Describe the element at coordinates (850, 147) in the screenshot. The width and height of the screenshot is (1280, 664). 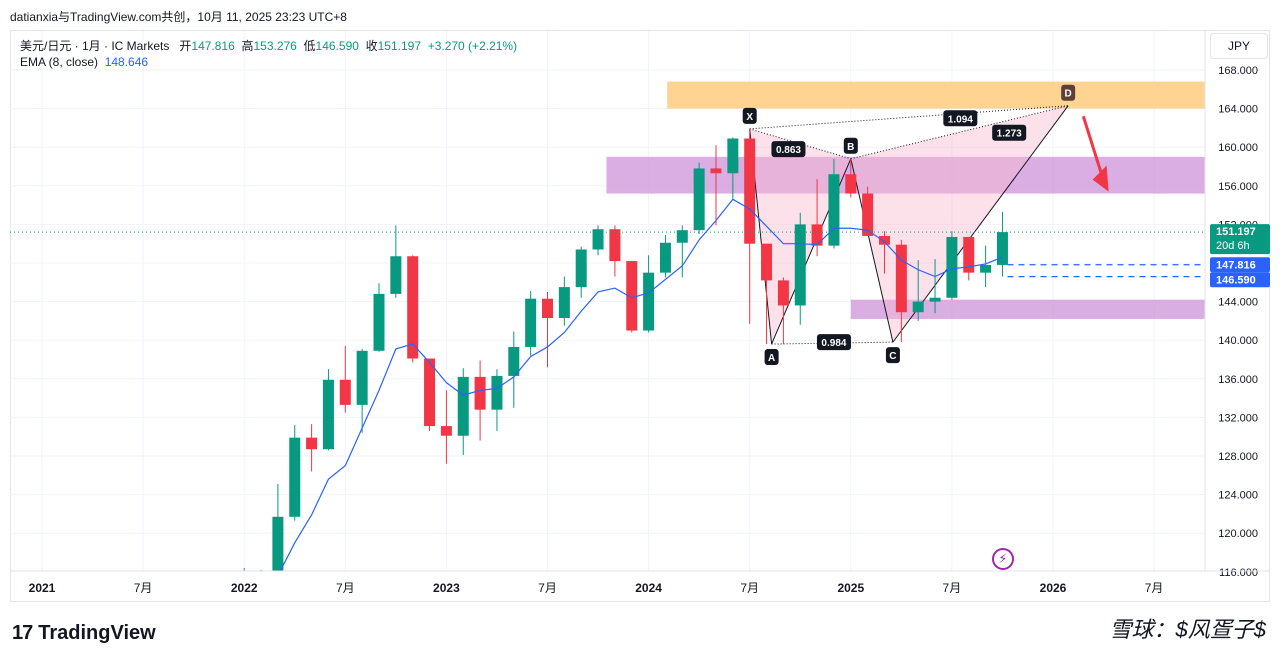
I see `pattern-point-label-b: B` at that location.